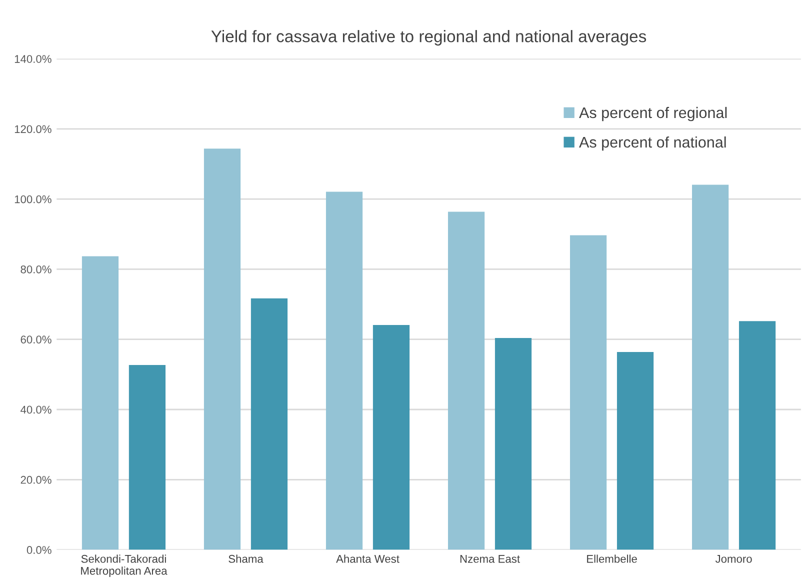 The height and width of the screenshot is (588, 809). I want to click on x-tick-label: Sekondi-Takoradi Metropolitan Area, so click(124, 565).